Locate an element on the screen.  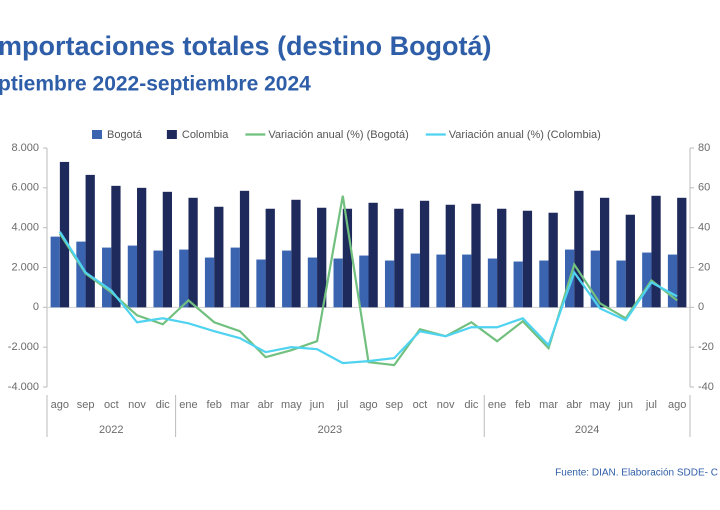
y2-tick-label: 0 is located at coordinates (701, 307).